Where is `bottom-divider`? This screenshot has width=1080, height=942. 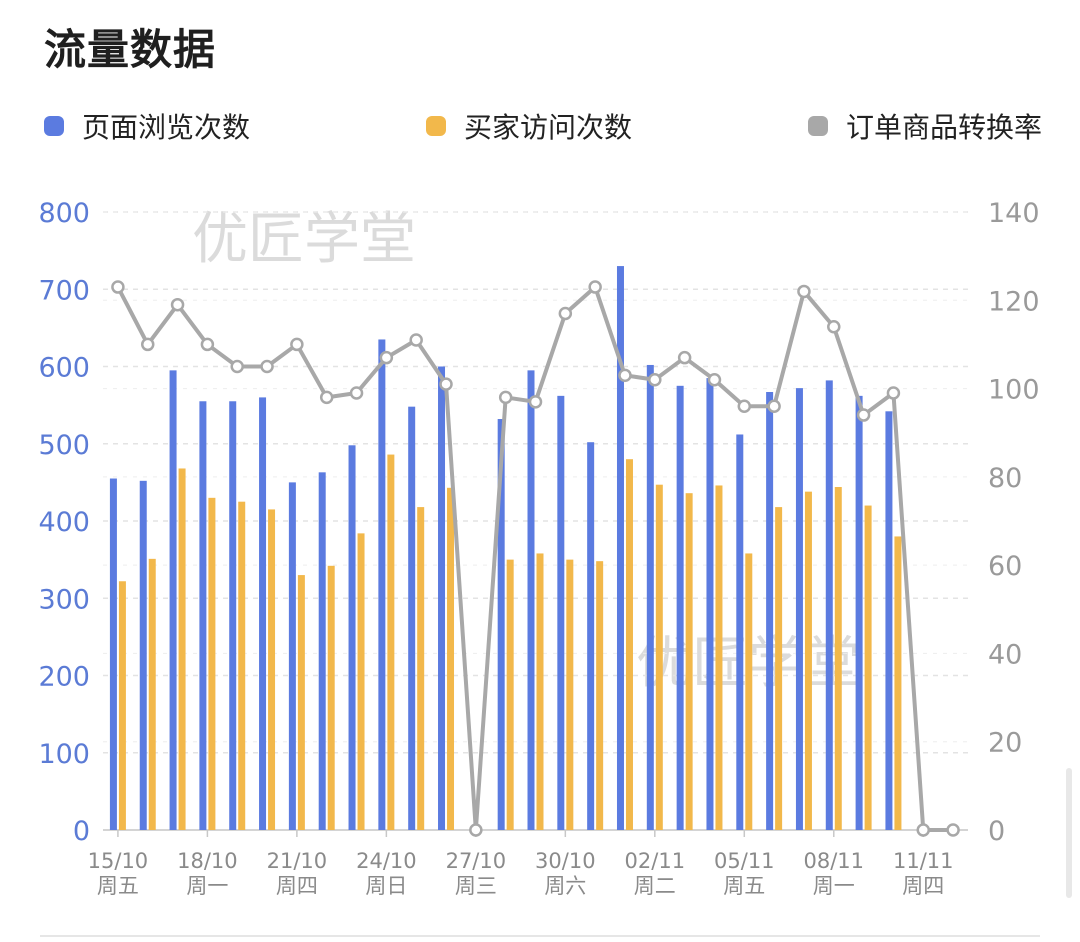
bottom-divider is located at coordinates (540, 936).